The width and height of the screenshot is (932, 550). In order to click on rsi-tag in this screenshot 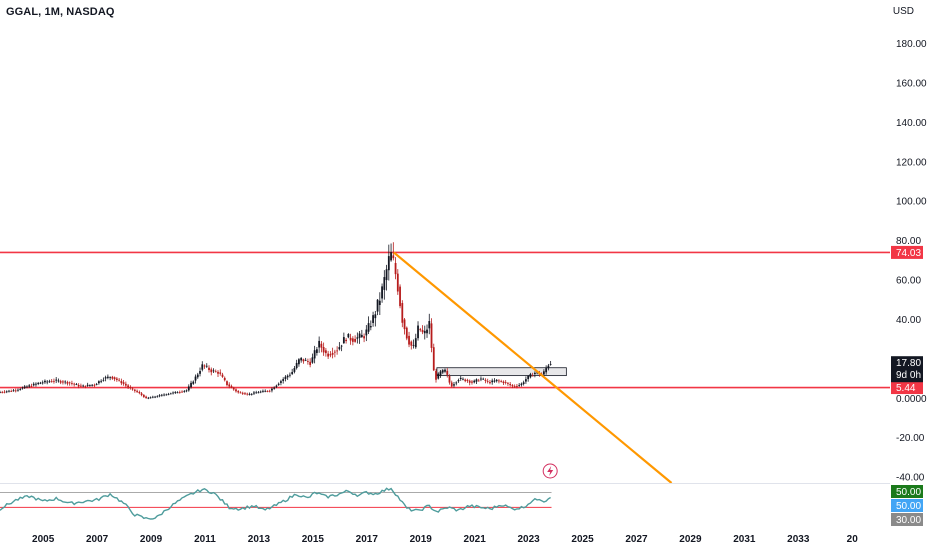, I will do `click(907, 519)`.